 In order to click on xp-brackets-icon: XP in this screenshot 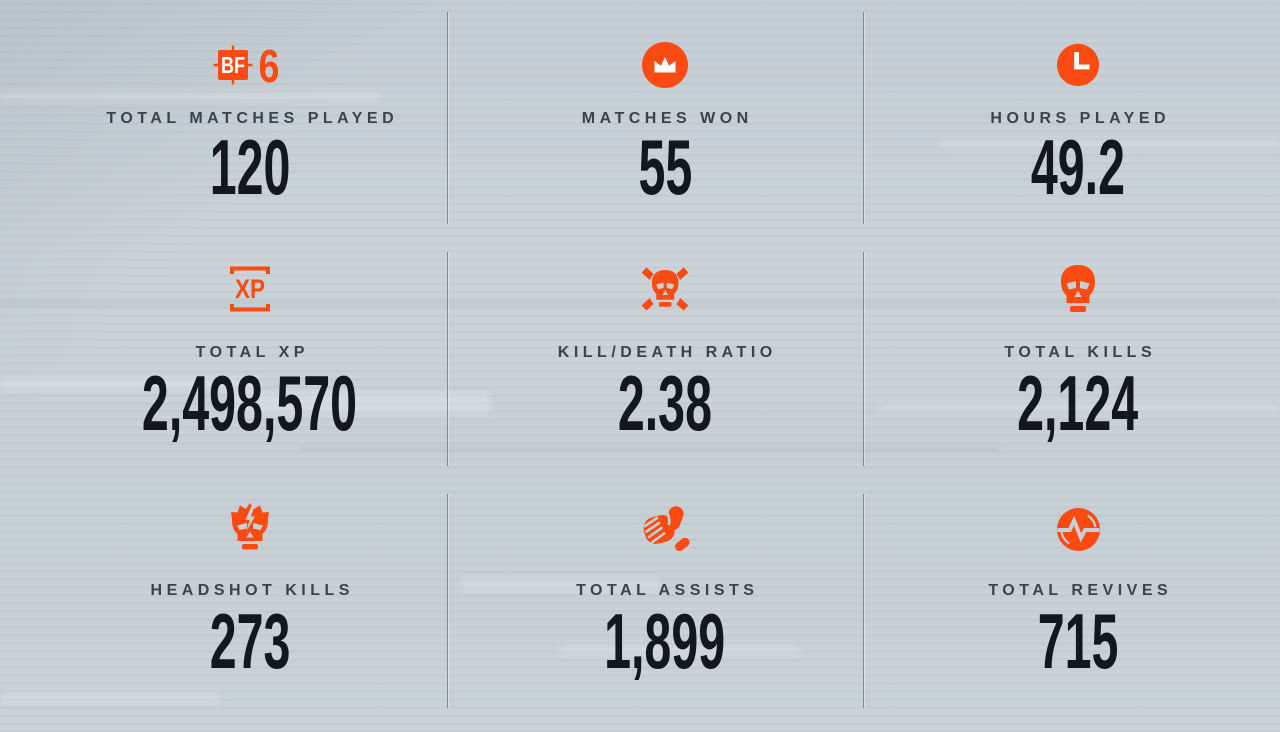, I will do `click(250, 289)`.